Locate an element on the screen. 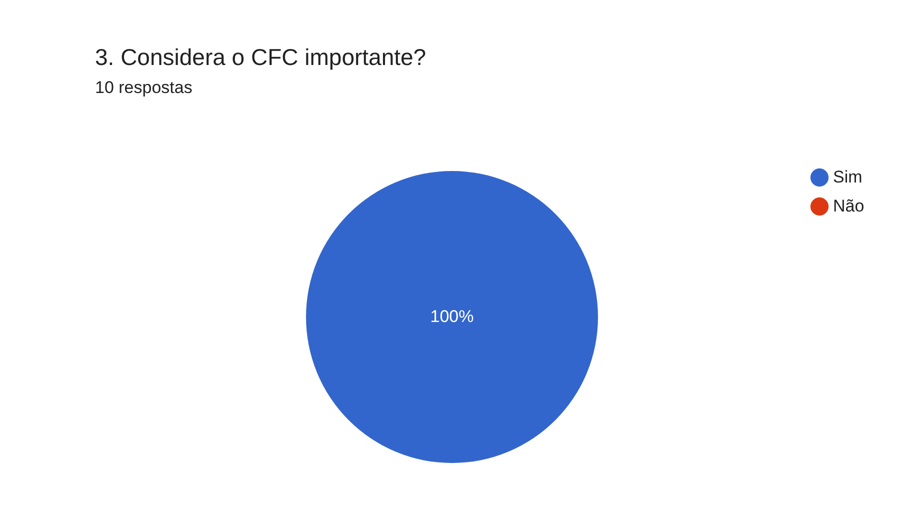  legend-label: Não is located at coordinates (848, 206).